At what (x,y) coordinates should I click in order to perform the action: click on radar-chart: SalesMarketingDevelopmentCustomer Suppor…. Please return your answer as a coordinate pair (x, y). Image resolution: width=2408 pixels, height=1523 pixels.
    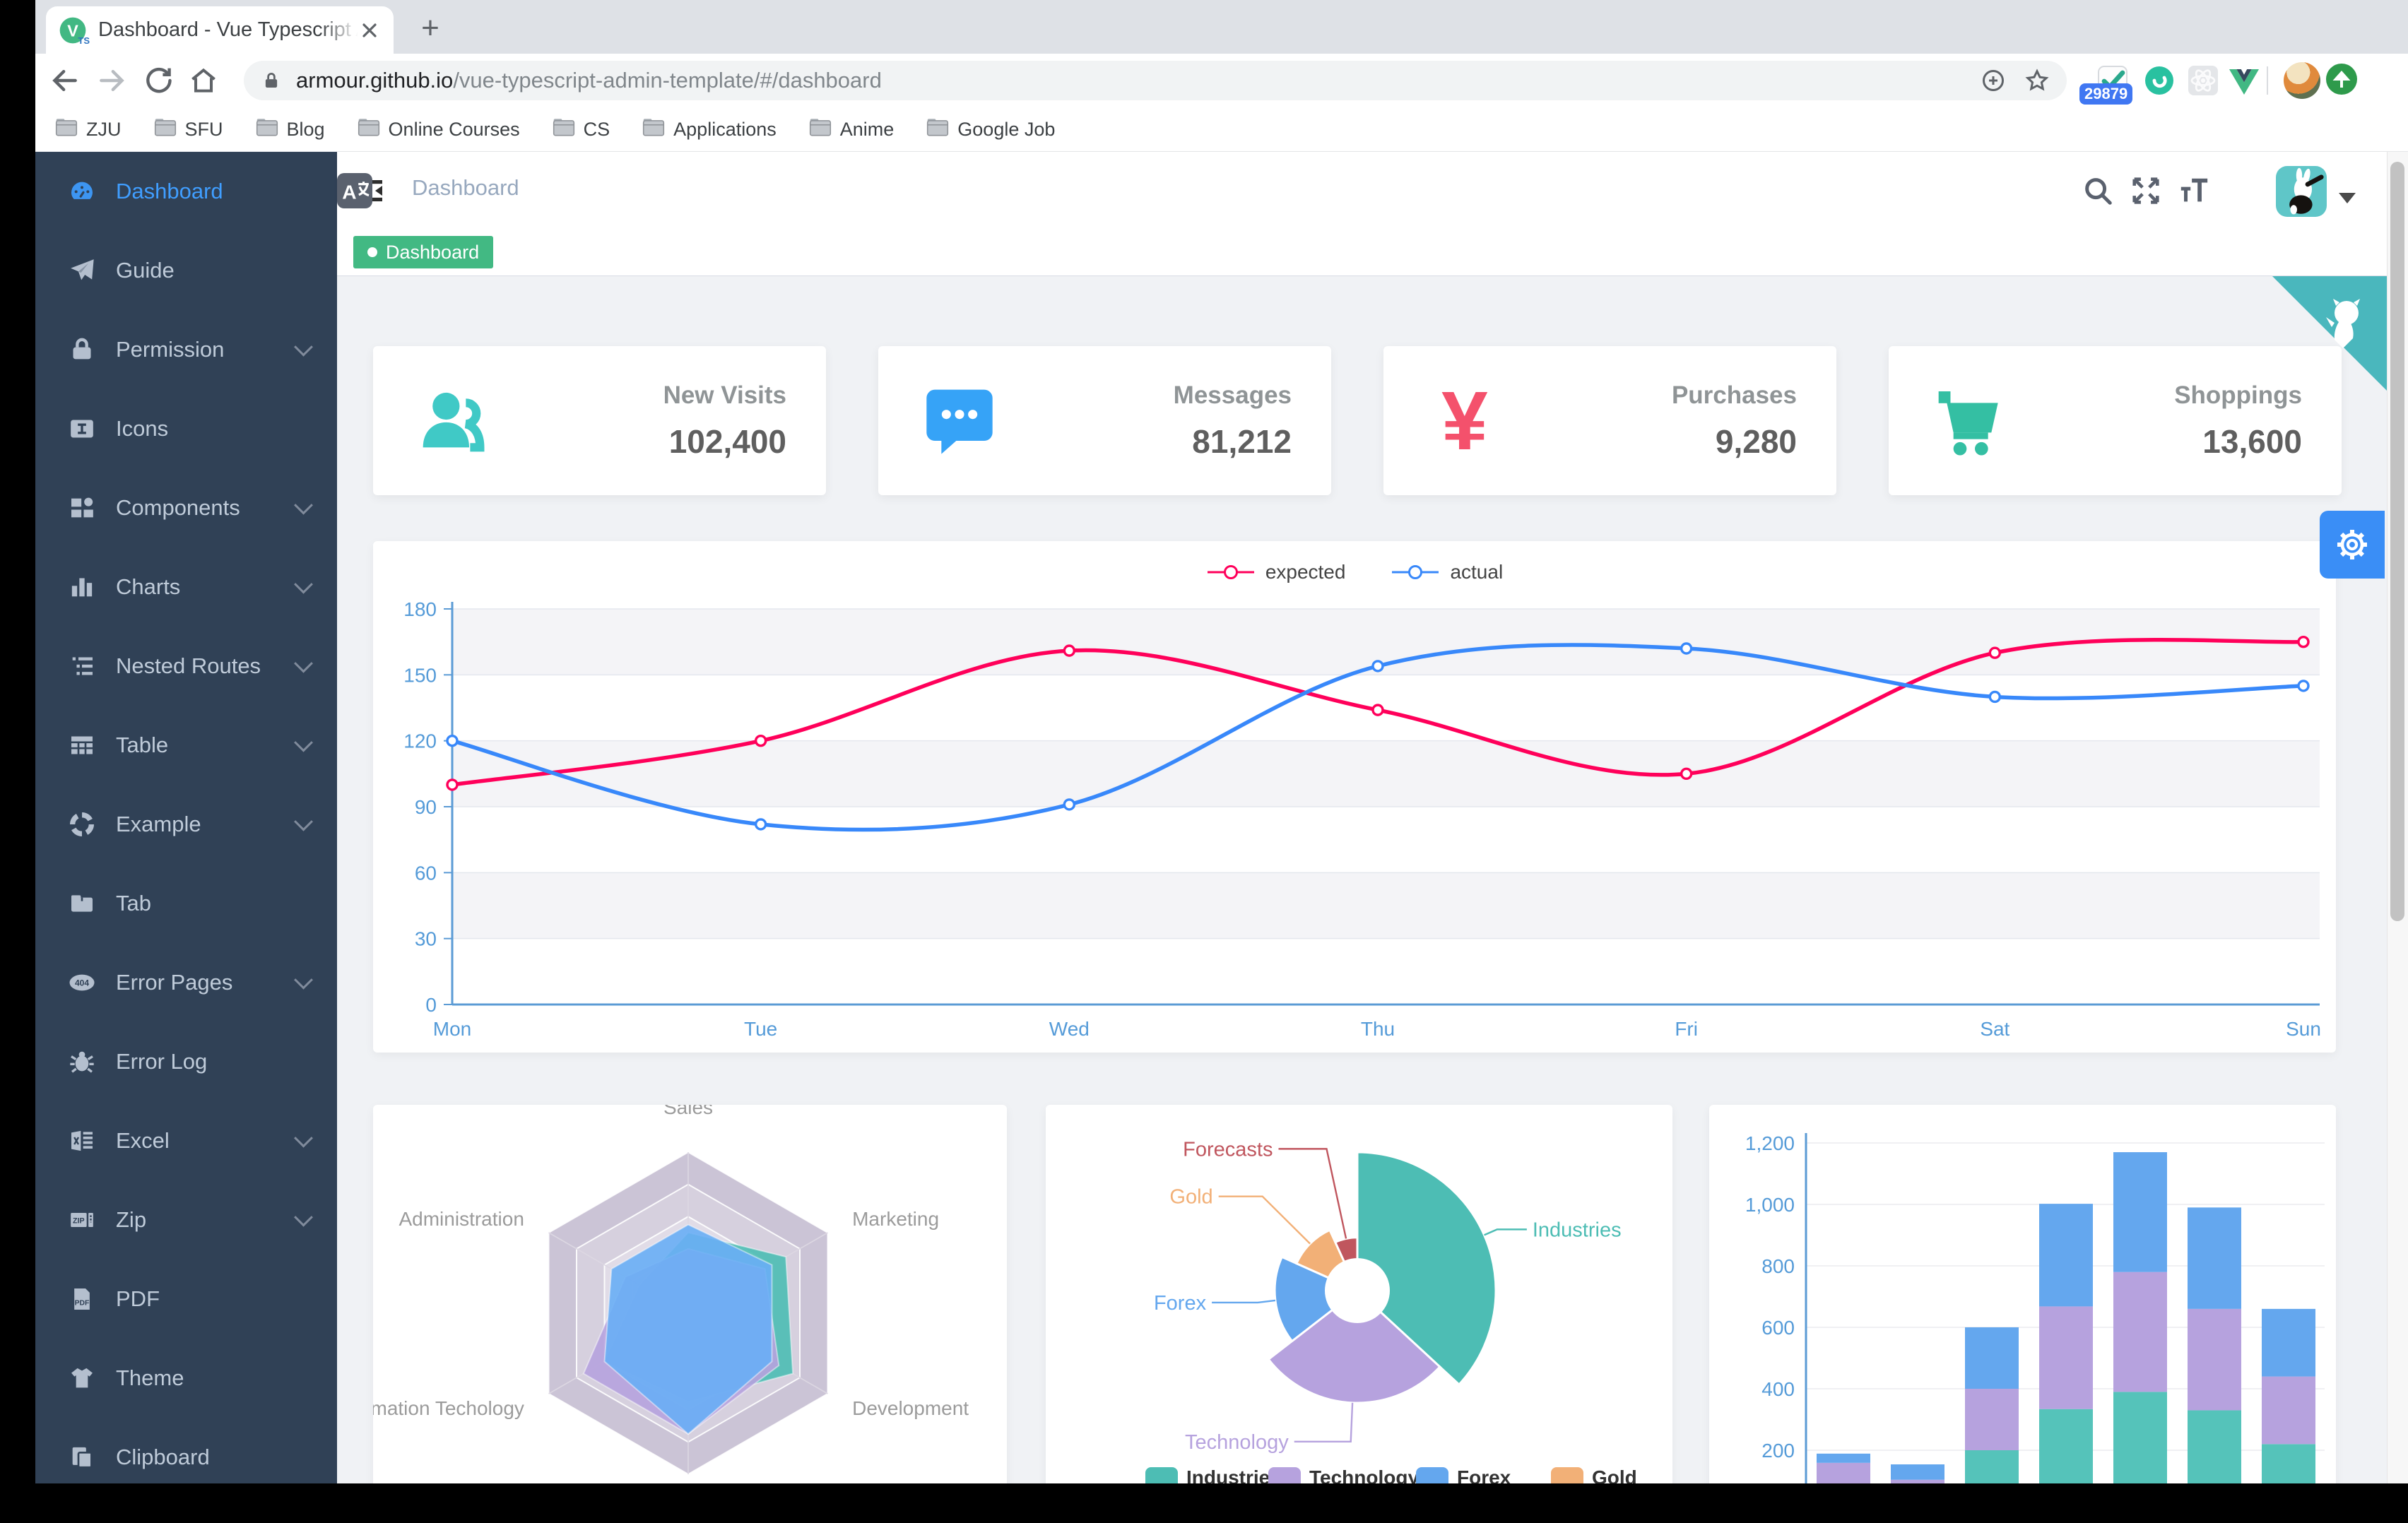
    Looking at the image, I should click on (677, 1289).